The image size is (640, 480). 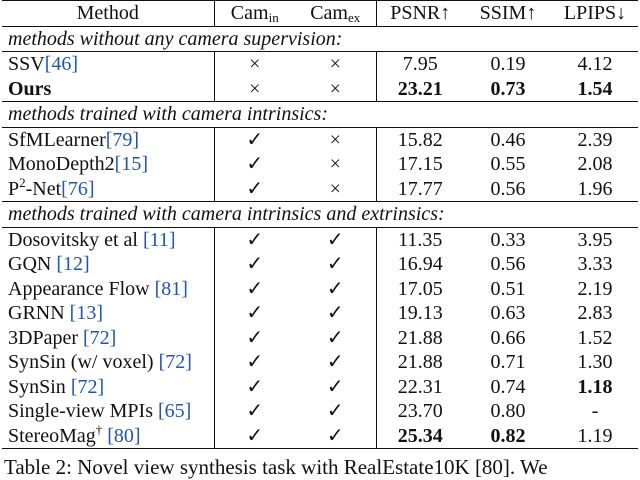 What do you see at coordinates (595, 139) in the screenshot?
I see `lpips-cell: 2.39` at bounding box center [595, 139].